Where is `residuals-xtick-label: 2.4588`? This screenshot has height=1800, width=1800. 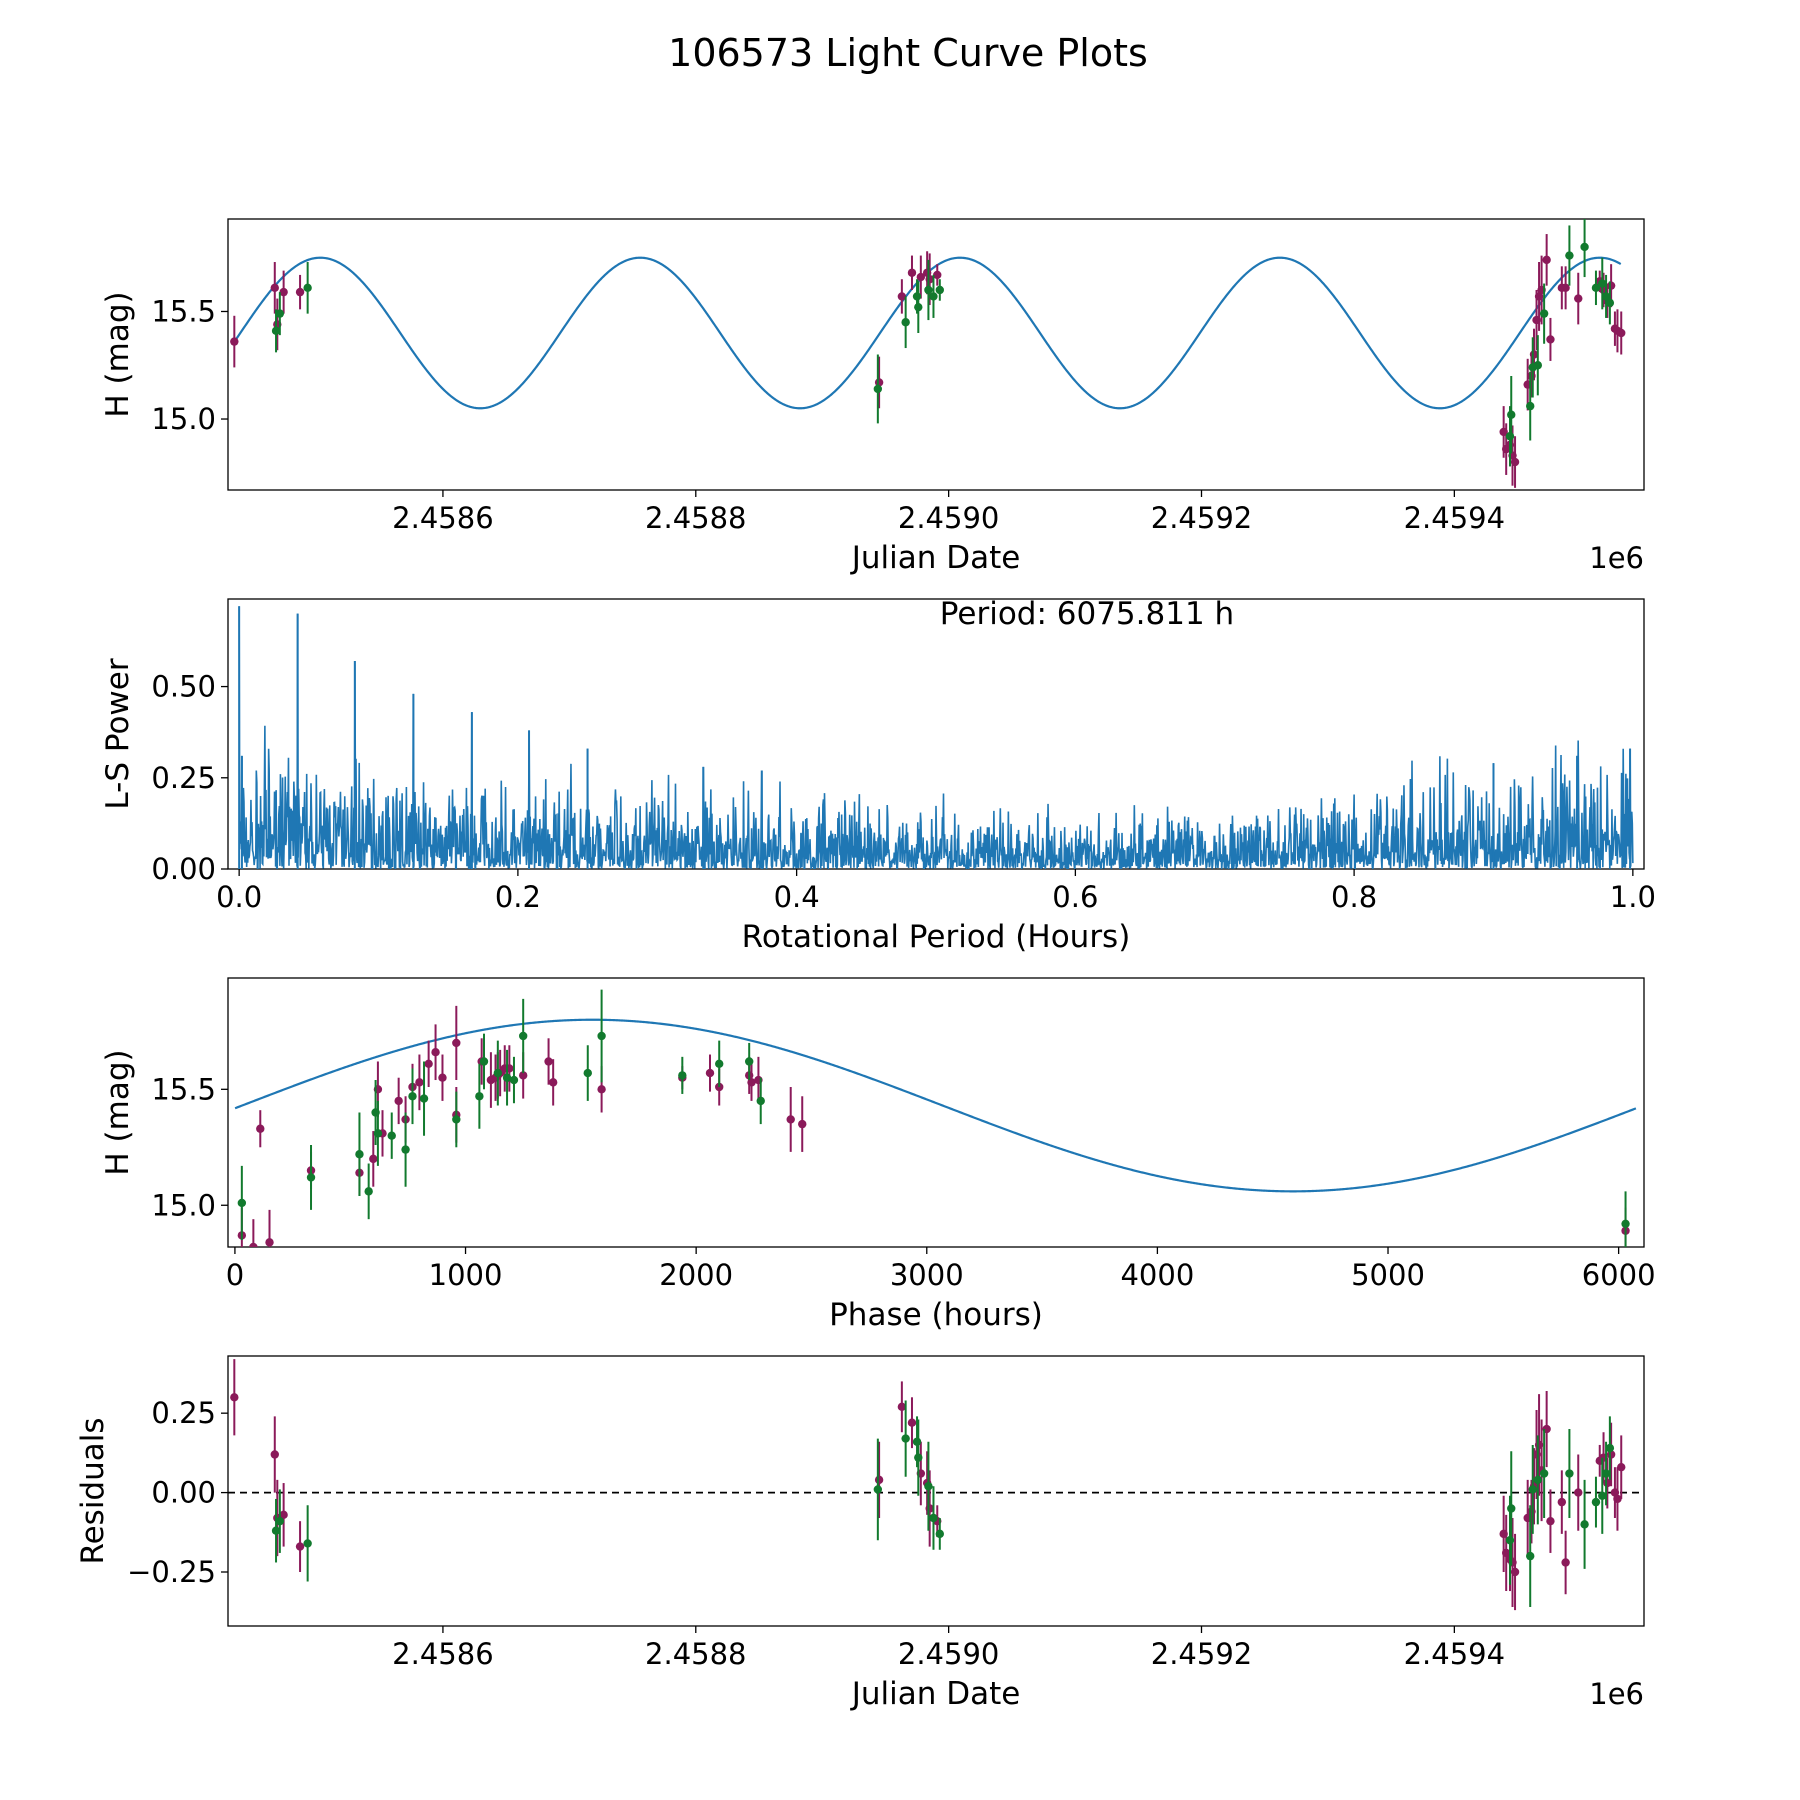
residuals-xtick-label: 2.4588 is located at coordinates (695, 1654).